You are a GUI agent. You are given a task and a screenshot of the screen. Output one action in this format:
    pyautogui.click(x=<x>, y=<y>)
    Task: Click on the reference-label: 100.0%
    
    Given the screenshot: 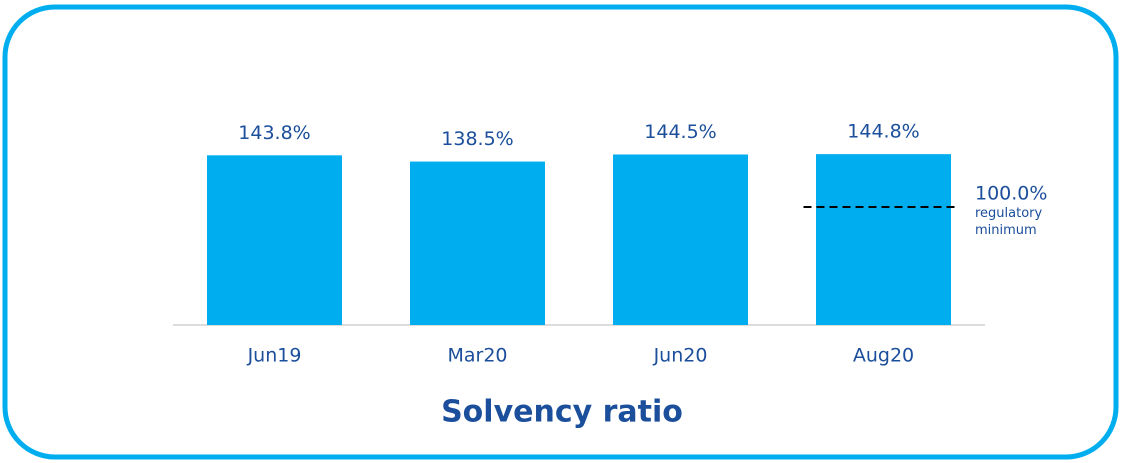 What is the action you would take?
    pyautogui.click(x=1011, y=194)
    